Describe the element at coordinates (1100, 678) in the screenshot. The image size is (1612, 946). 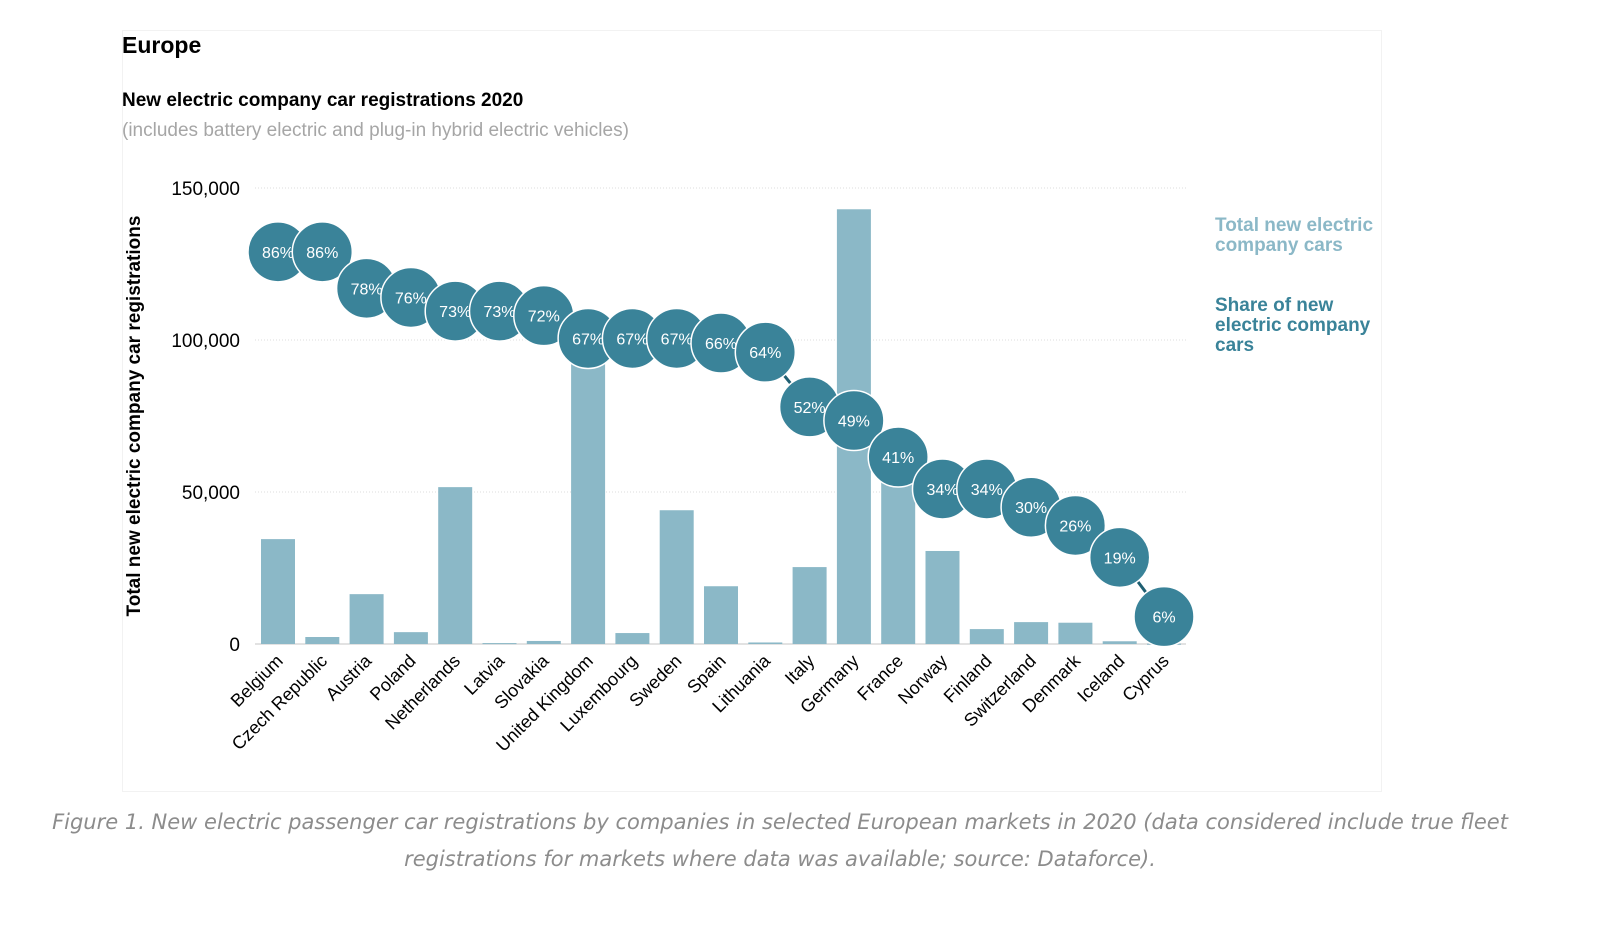
I see `x-tick-label: Iceland` at that location.